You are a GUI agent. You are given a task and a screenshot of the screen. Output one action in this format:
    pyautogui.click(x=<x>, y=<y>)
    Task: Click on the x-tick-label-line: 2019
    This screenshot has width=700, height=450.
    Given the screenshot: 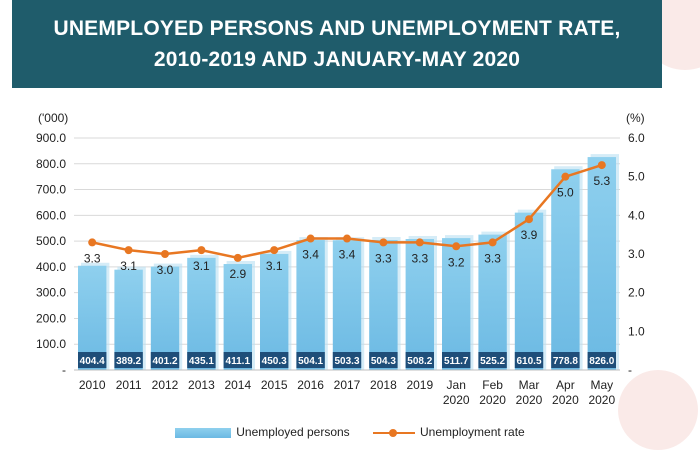 What is the action you would take?
    pyautogui.click(x=419, y=385)
    